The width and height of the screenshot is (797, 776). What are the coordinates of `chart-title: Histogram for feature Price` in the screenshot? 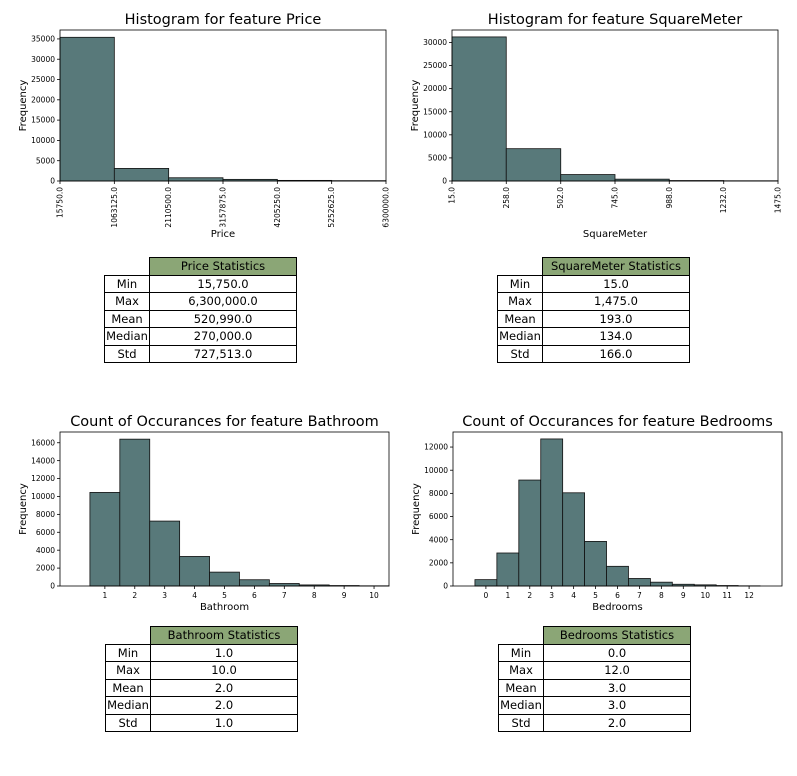 It's located at (223, 20).